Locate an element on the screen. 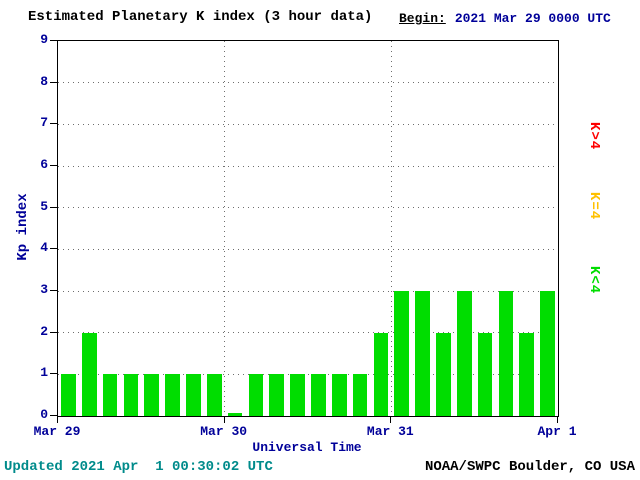 This screenshot has width=640, height=480. y-tick-label: 0 is located at coordinates (44, 414).